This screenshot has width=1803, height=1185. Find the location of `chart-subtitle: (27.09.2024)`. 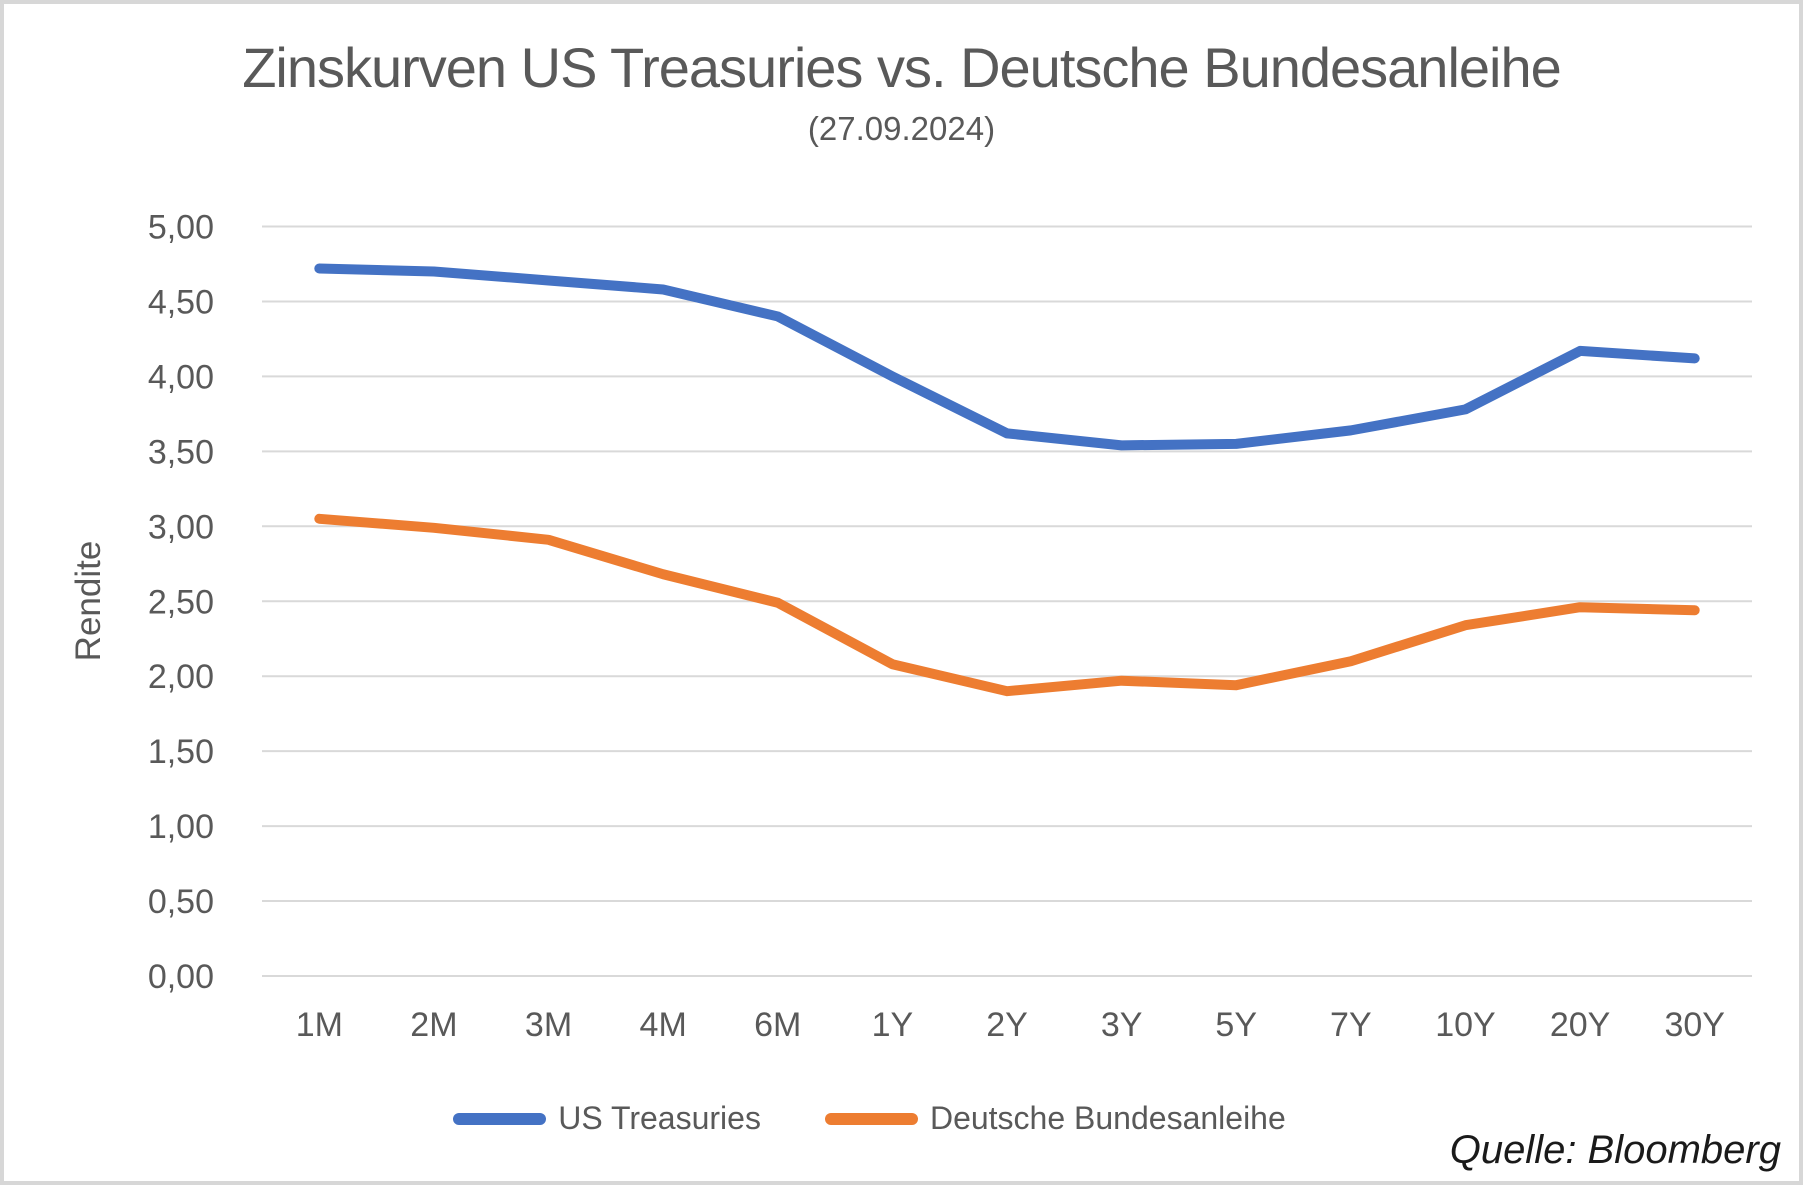

chart-subtitle: (27.09.2024) is located at coordinates (901, 128).